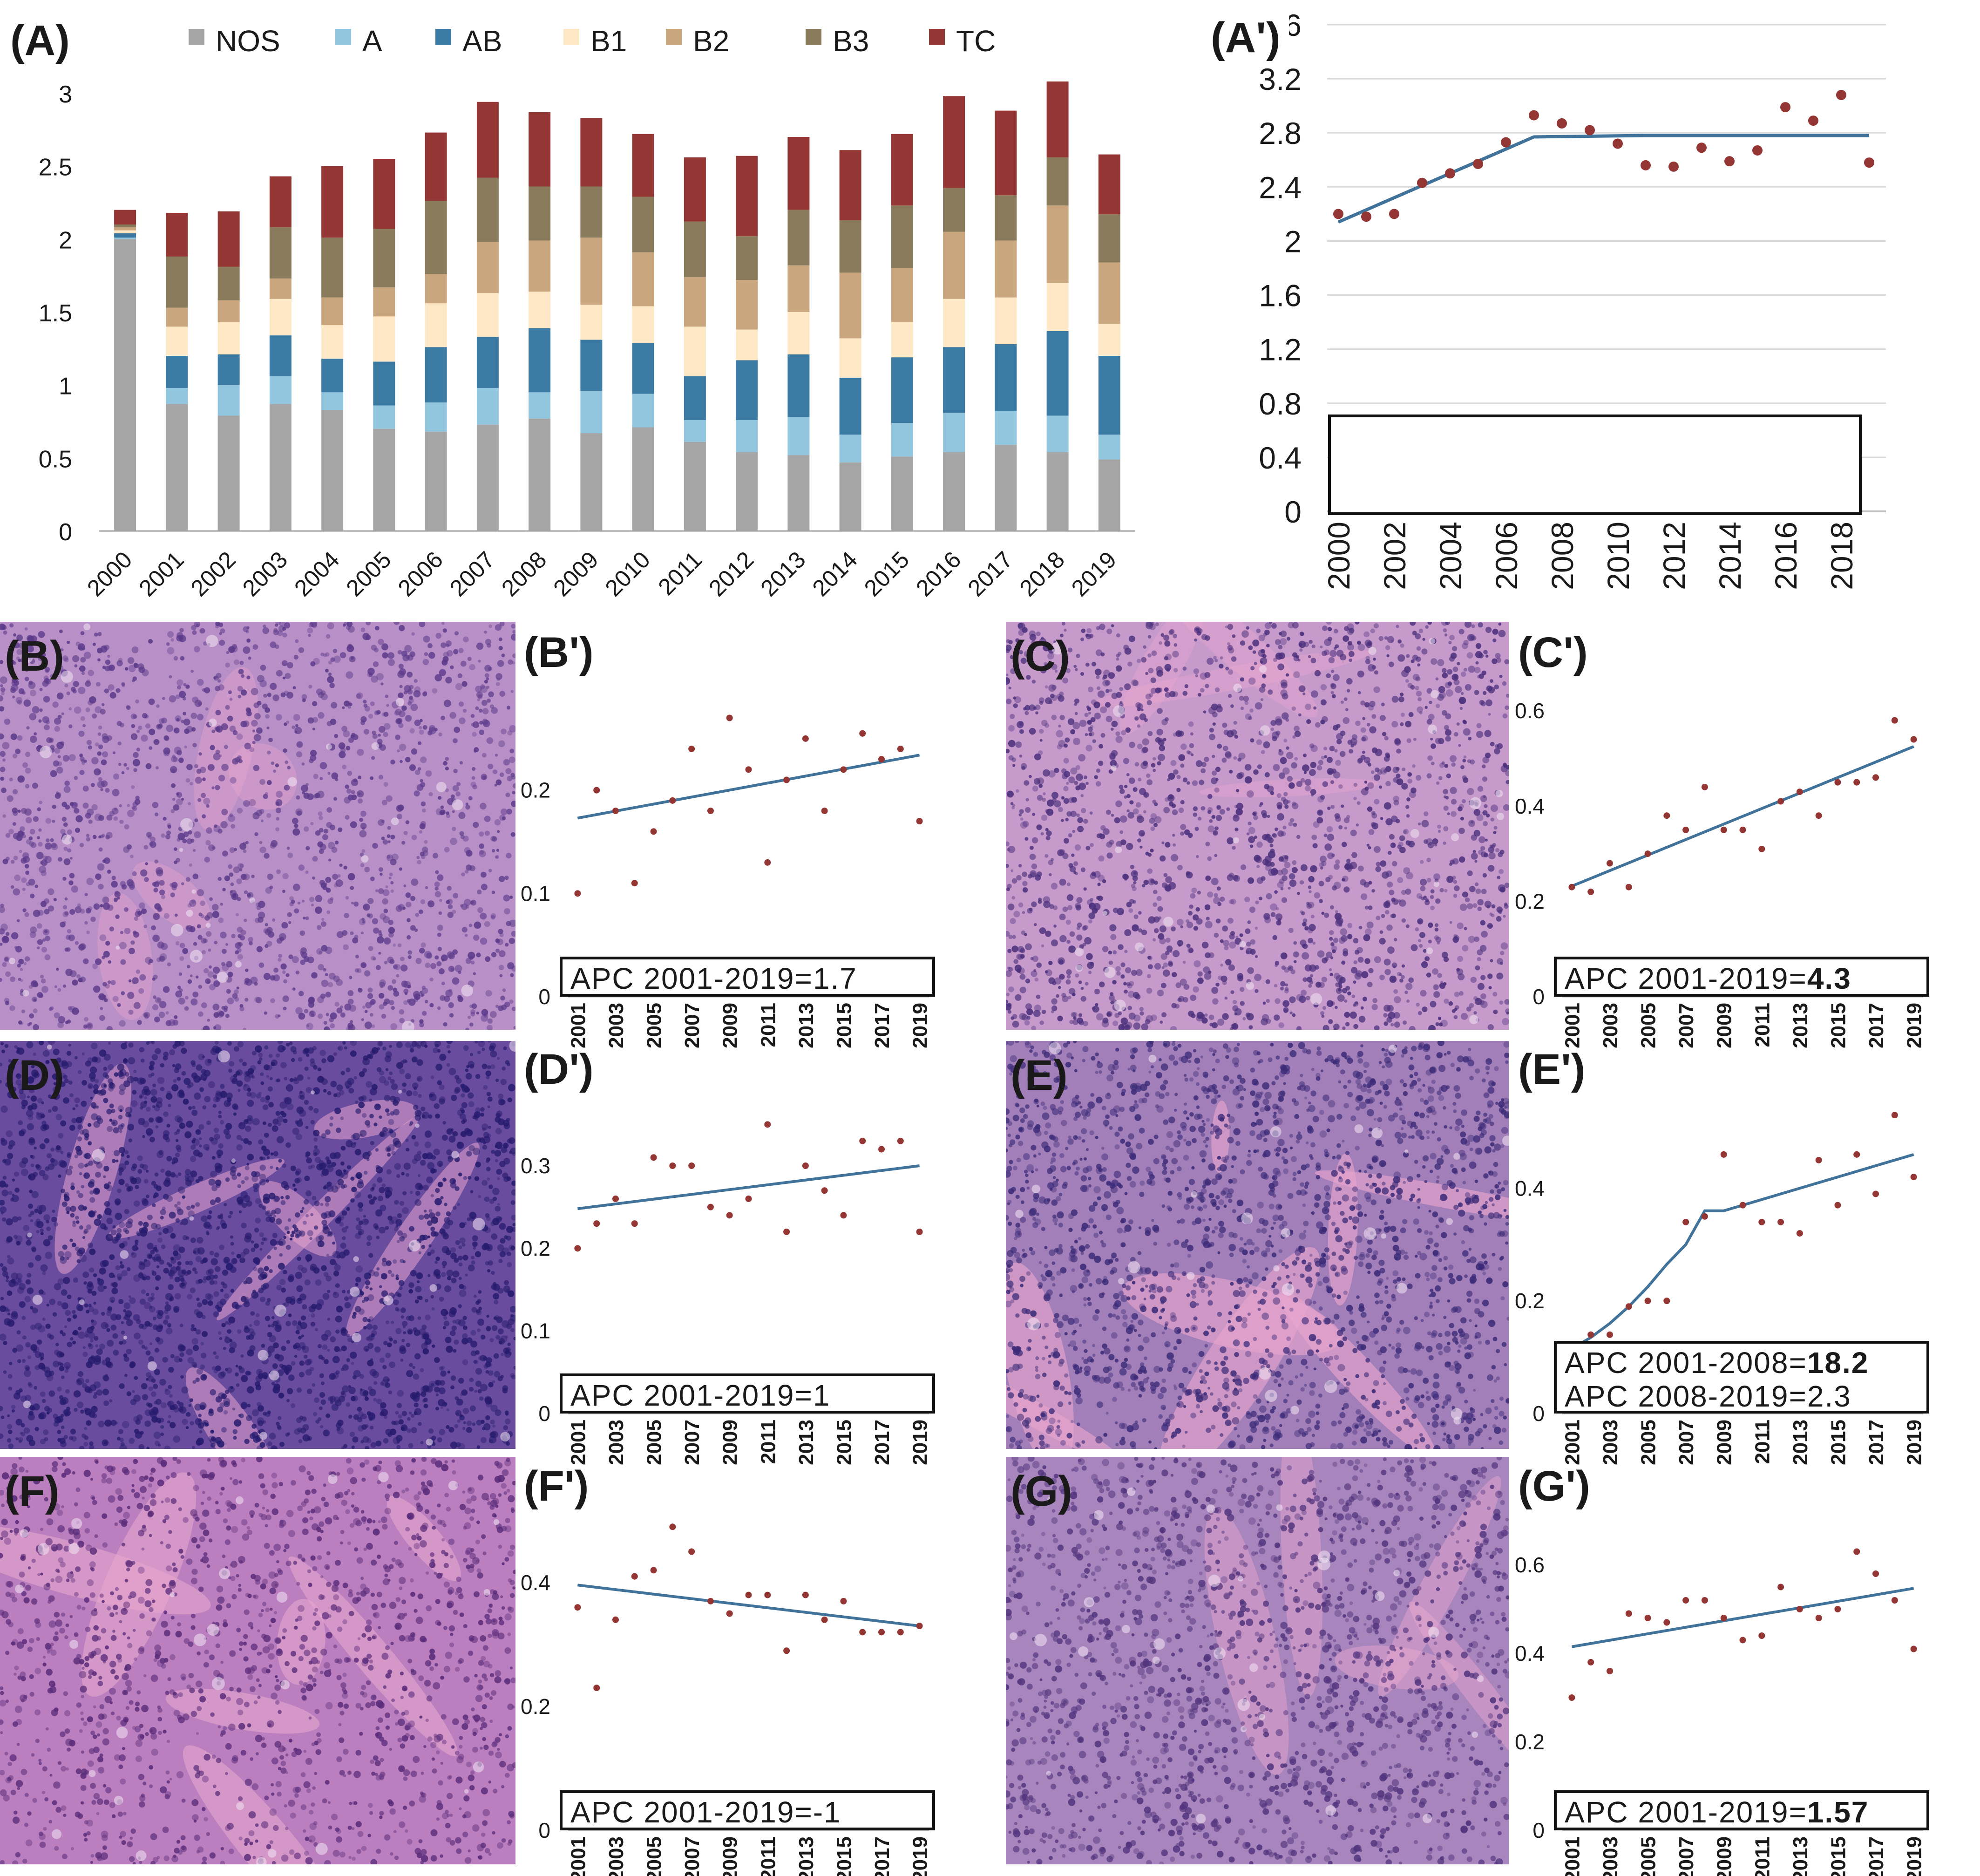  I want to click on bar-segment-tc, so click(1109, 184).